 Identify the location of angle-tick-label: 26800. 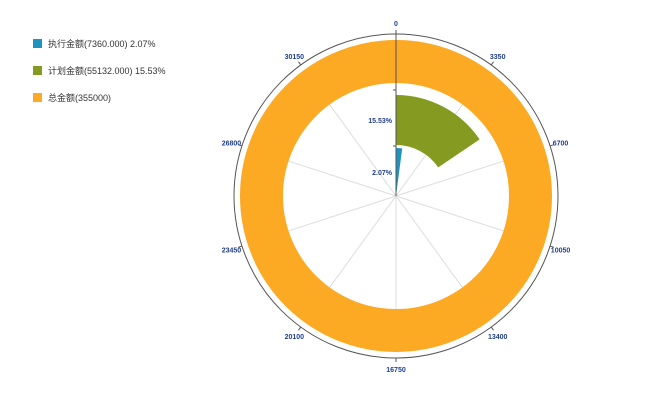
(232, 144).